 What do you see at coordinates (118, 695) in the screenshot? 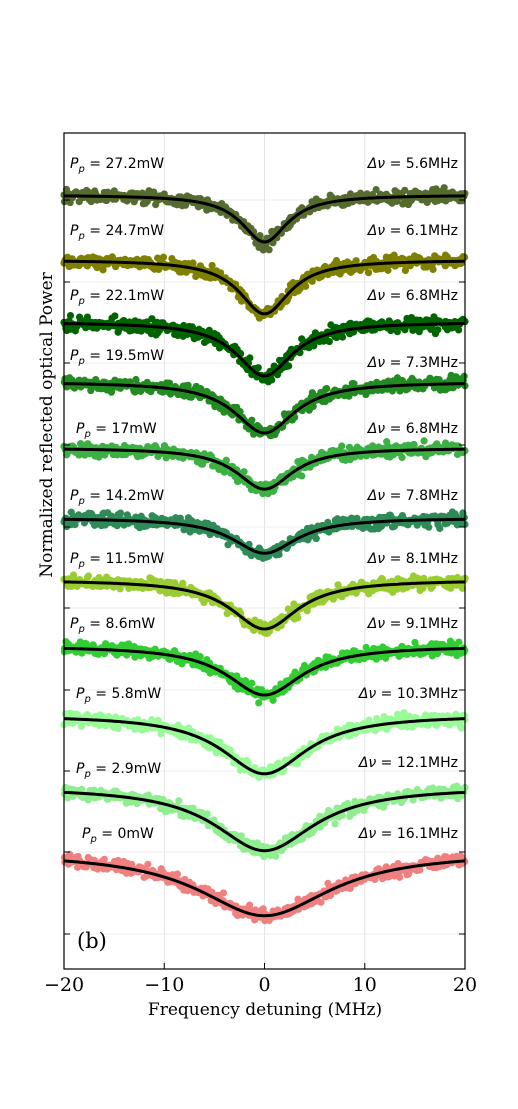
I see `pump-power-label: Pp = 5.8mW` at bounding box center [118, 695].